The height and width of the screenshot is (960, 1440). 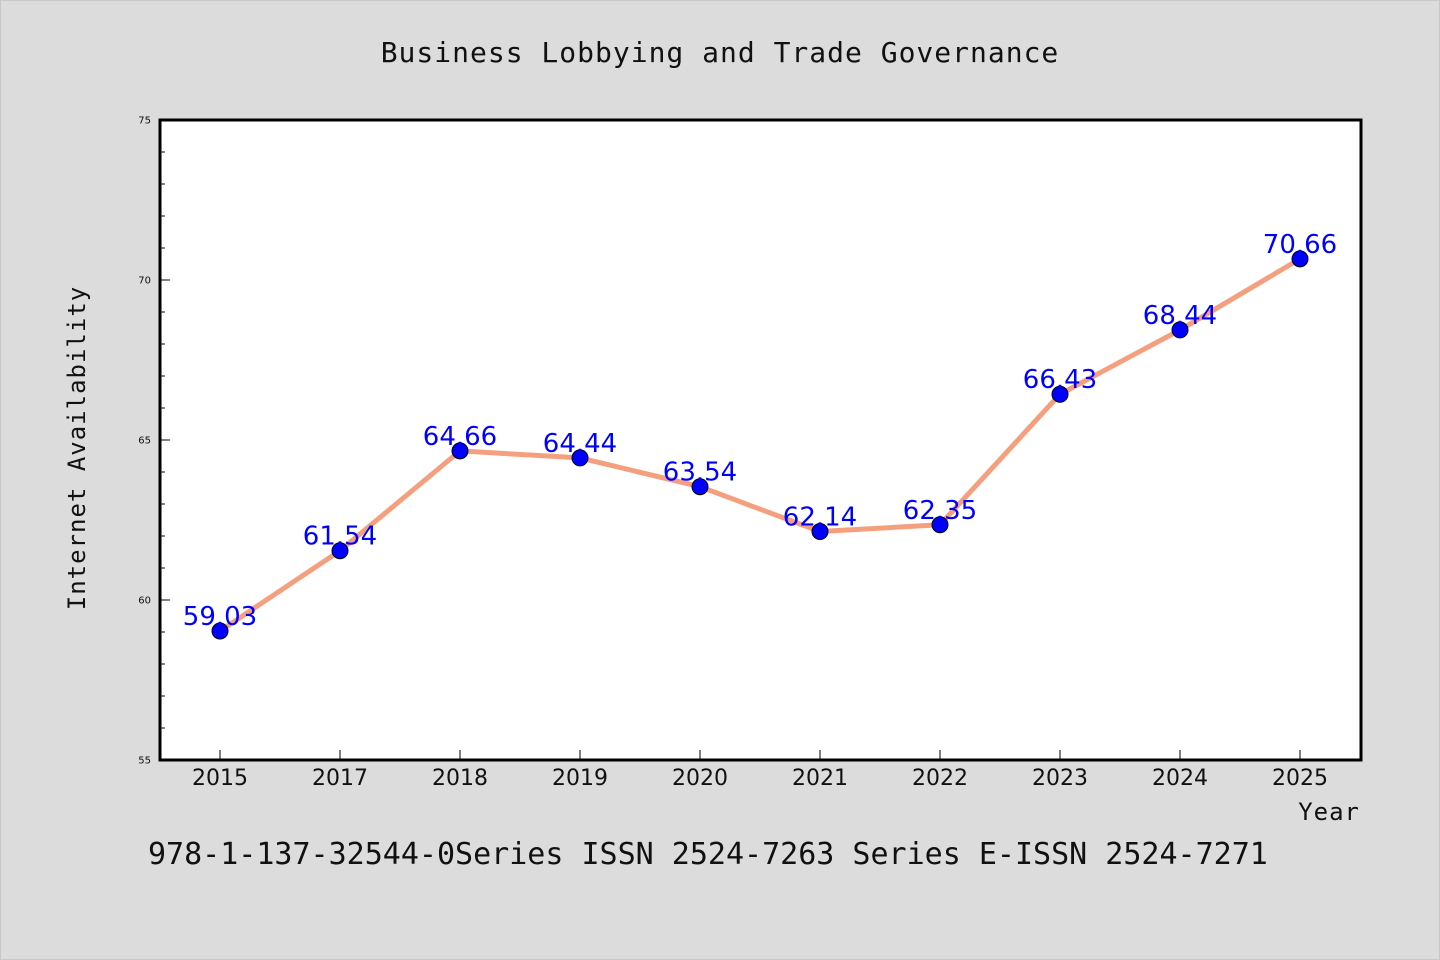 What do you see at coordinates (760, 770) in the screenshot?
I see `x-axis: 2015 2017 2018 2019 2020 2021 2022 2023 2024 2025` at bounding box center [760, 770].